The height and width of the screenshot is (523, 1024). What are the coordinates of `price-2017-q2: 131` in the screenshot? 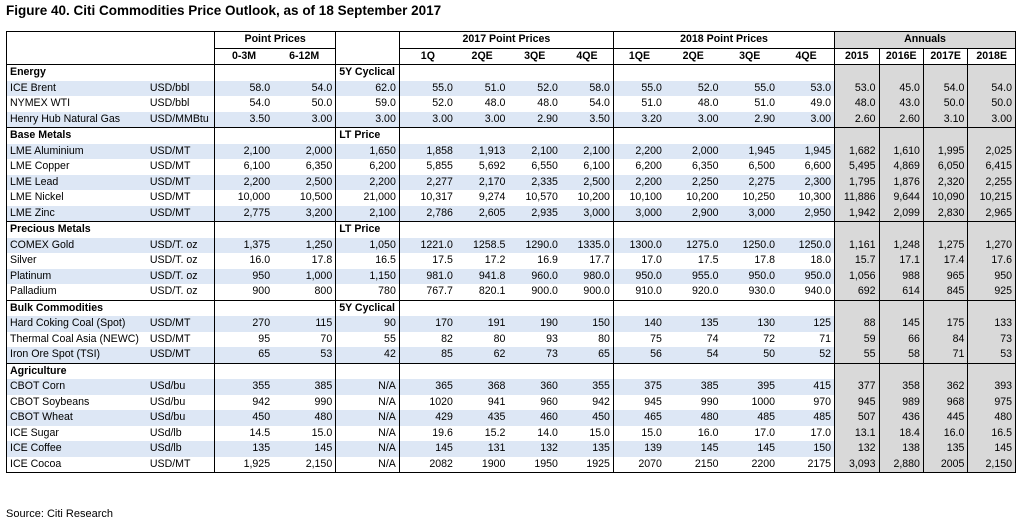 It's located at (482, 449).